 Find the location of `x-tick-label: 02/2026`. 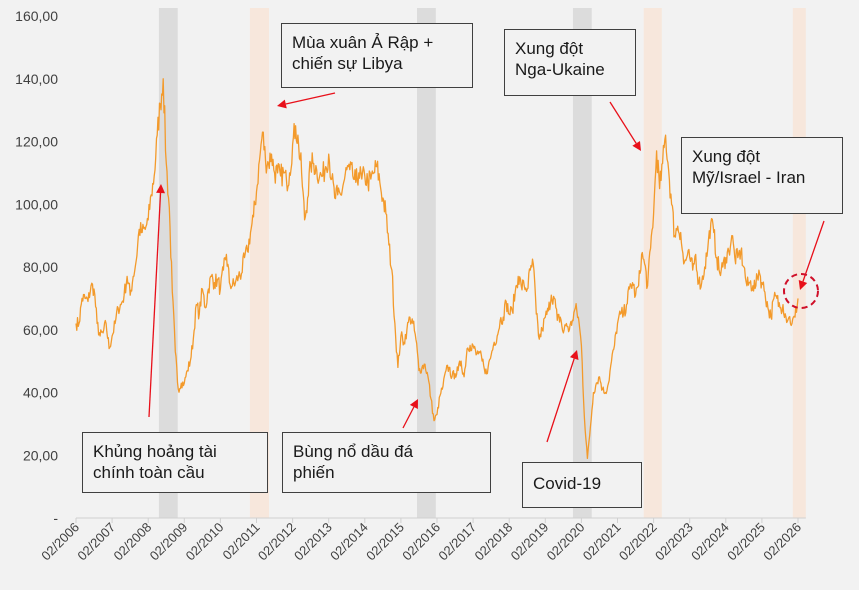

x-tick-label: 02/2026 is located at coordinates (782, 542).